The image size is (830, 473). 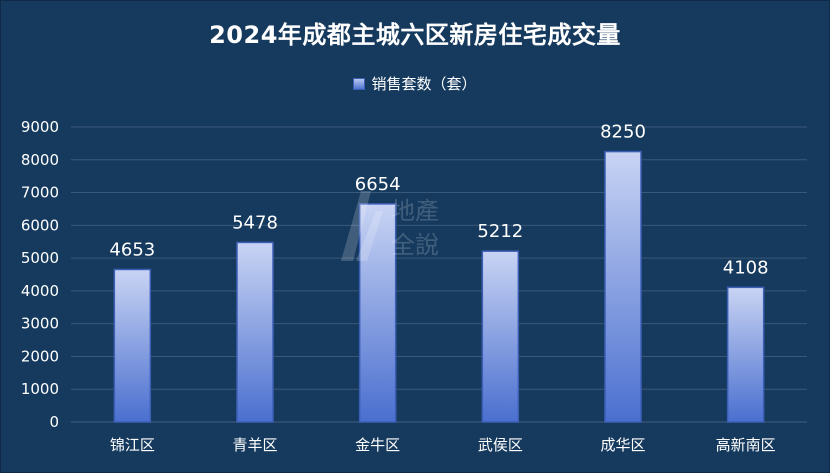 What do you see at coordinates (40, 193) in the screenshot?
I see `y-tick-label: 7000` at bounding box center [40, 193].